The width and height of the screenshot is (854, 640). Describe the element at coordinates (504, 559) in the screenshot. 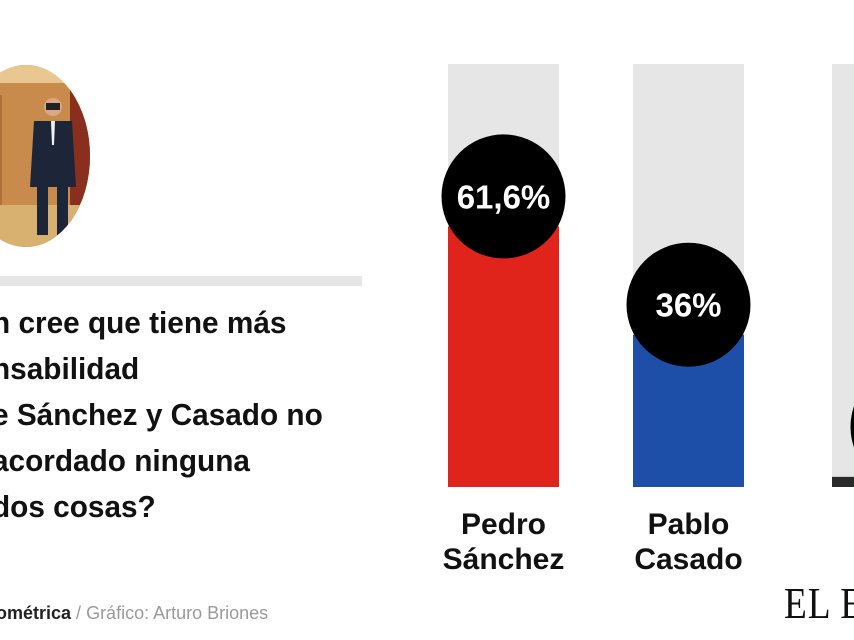

I see `category-label-1: Sánchez` at that location.